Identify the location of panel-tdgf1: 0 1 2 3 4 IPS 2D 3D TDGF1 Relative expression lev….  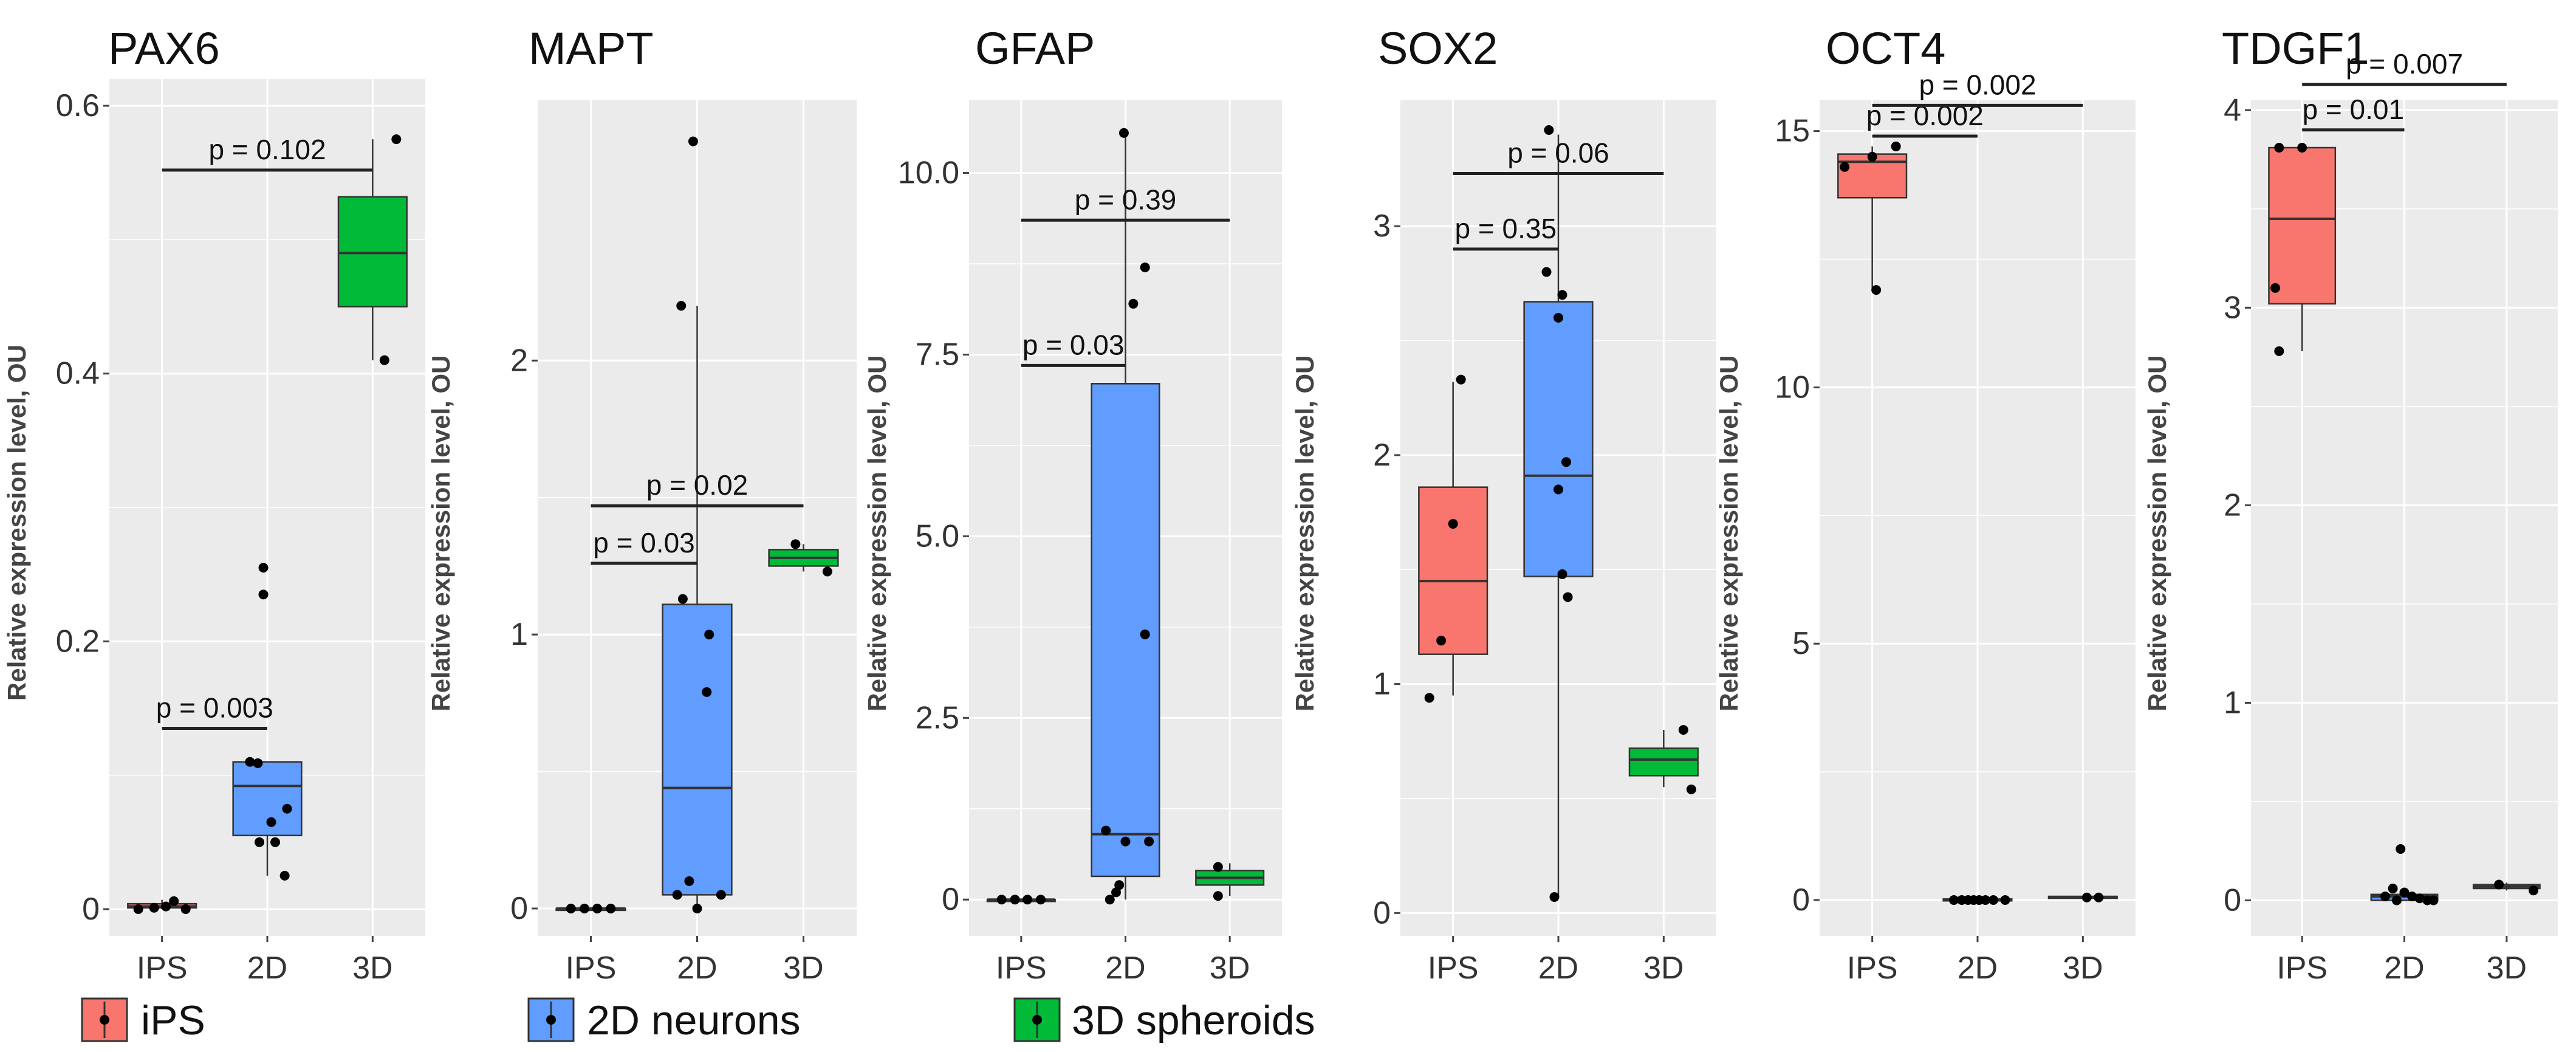
(2350, 505).